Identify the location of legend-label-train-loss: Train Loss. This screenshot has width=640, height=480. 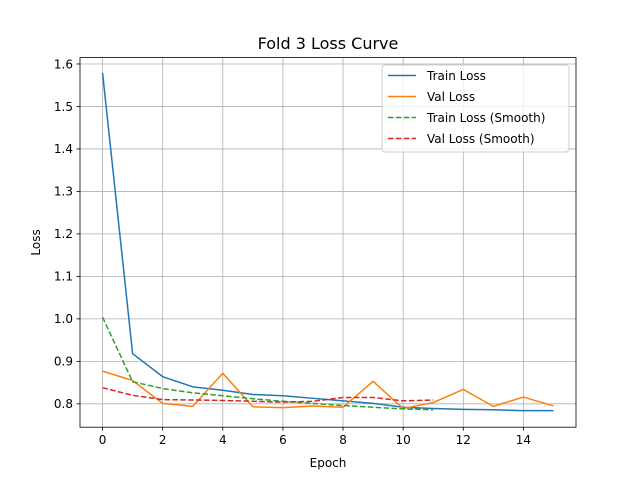
(456, 76).